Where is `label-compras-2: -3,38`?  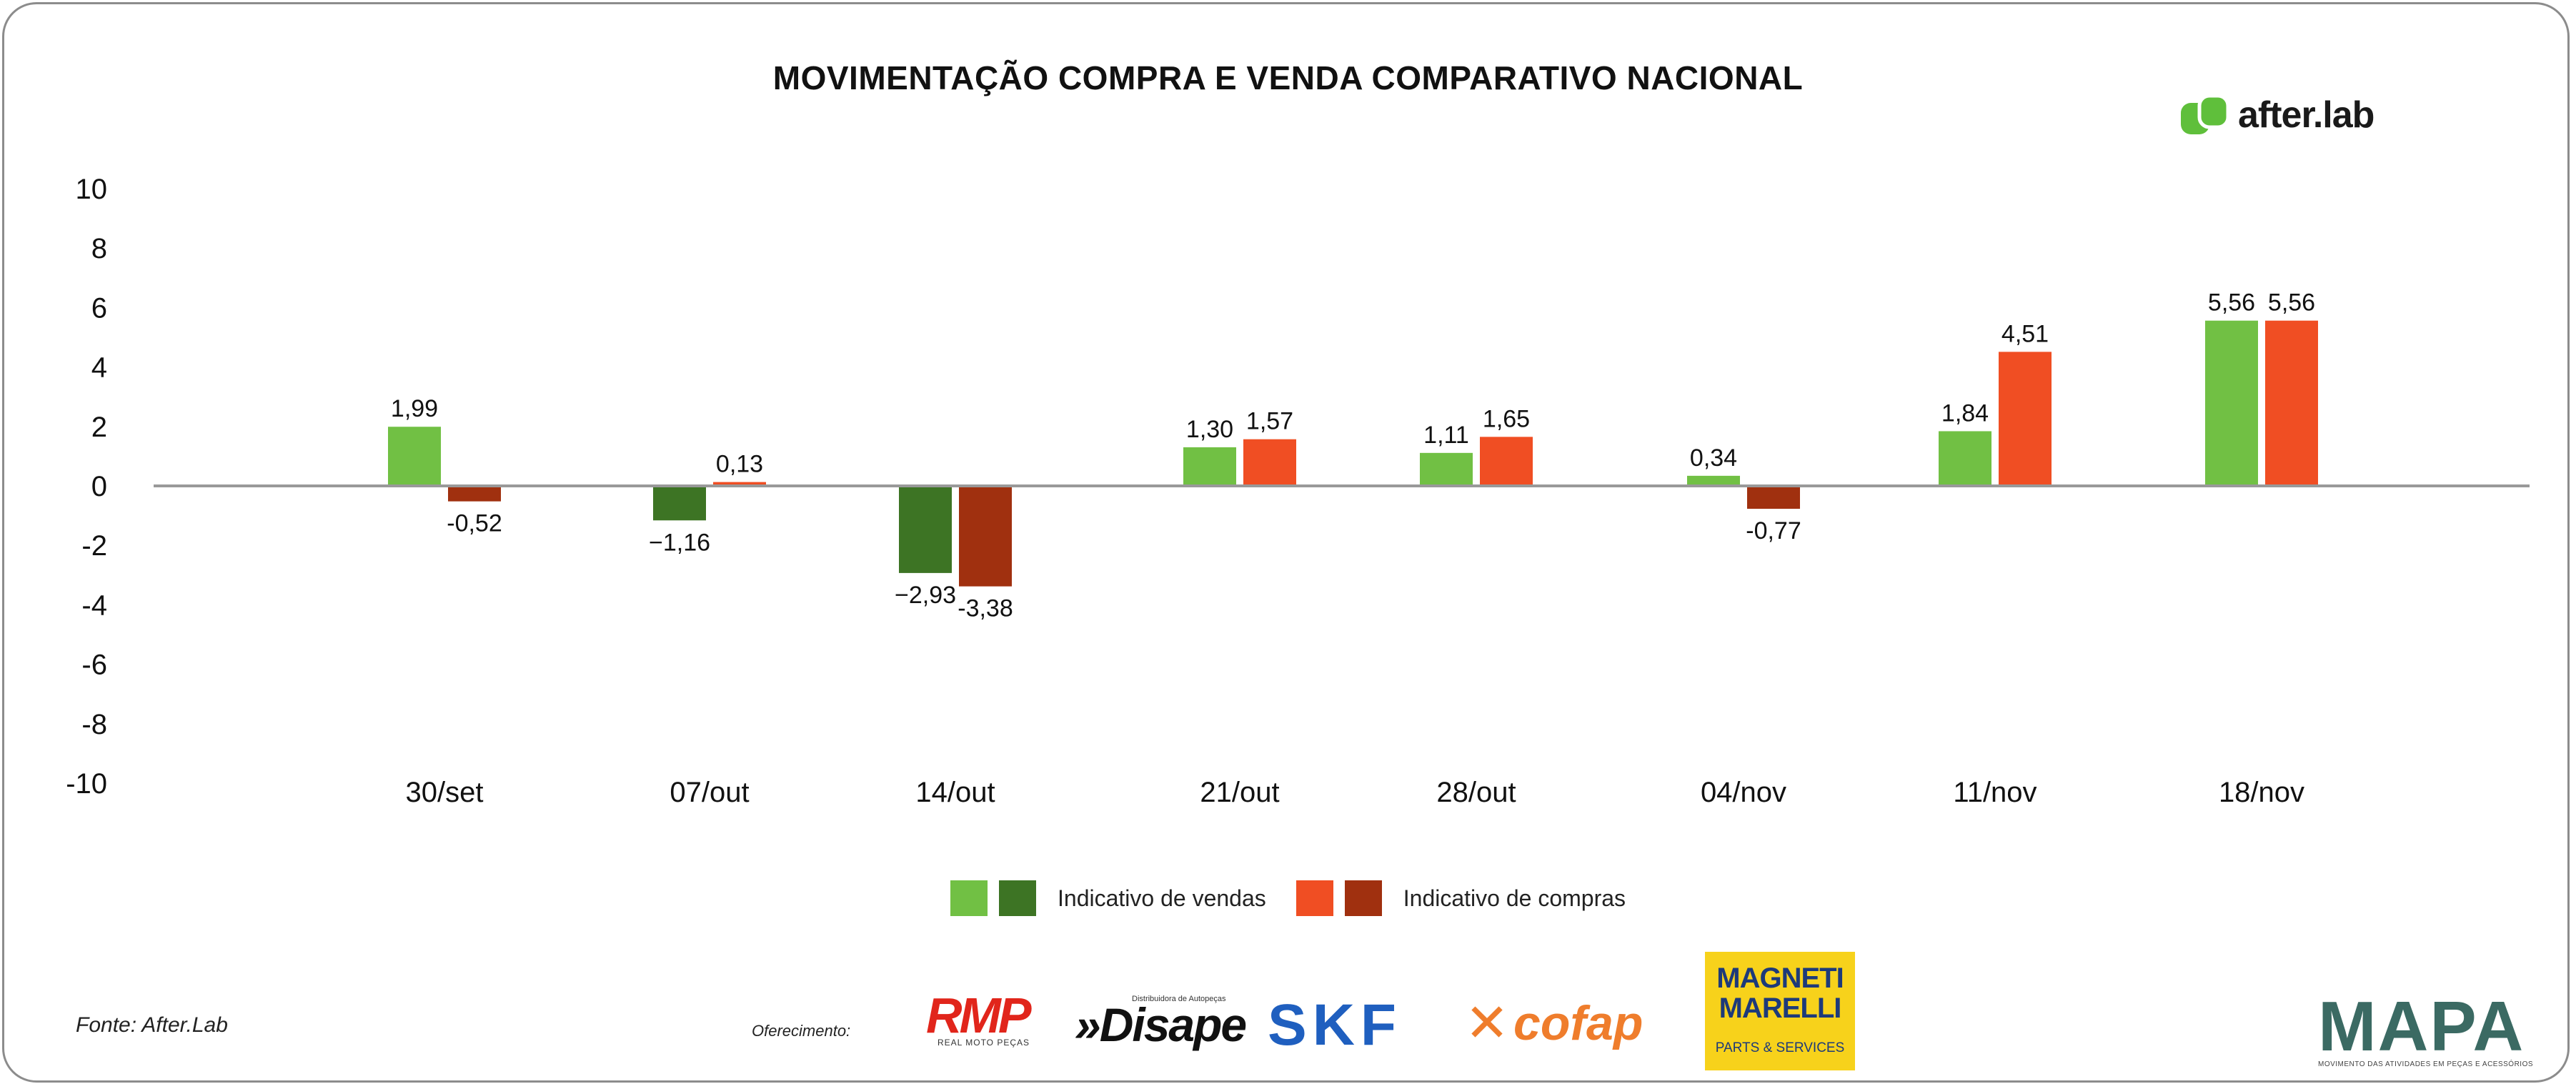 label-compras-2: -3,38 is located at coordinates (985, 608).